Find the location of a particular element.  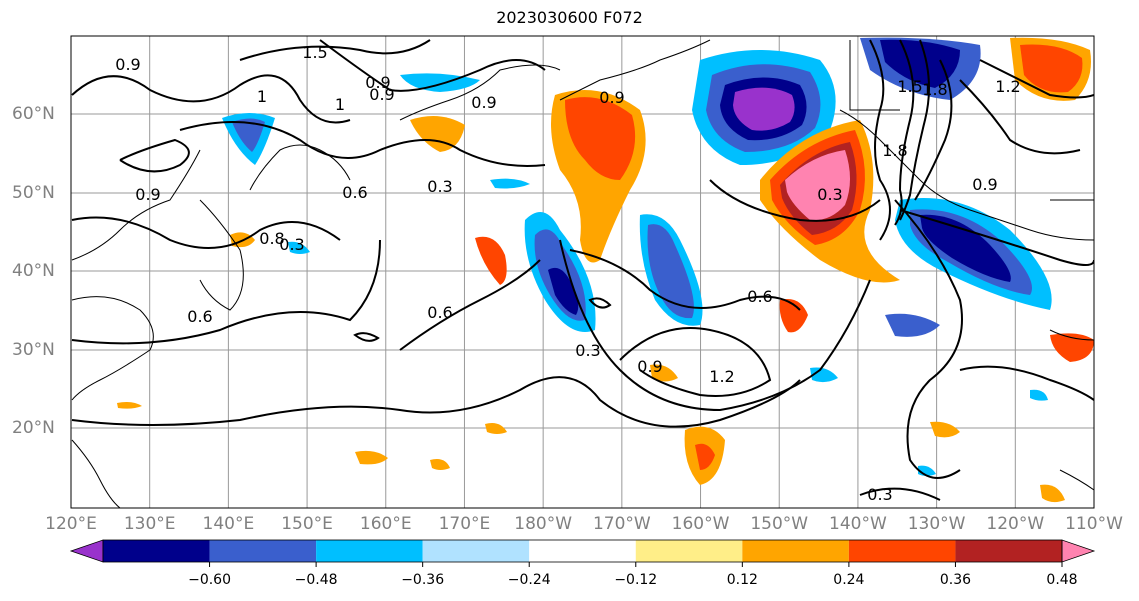

latitude-label: 20°N is located at coordinates (33, 428).